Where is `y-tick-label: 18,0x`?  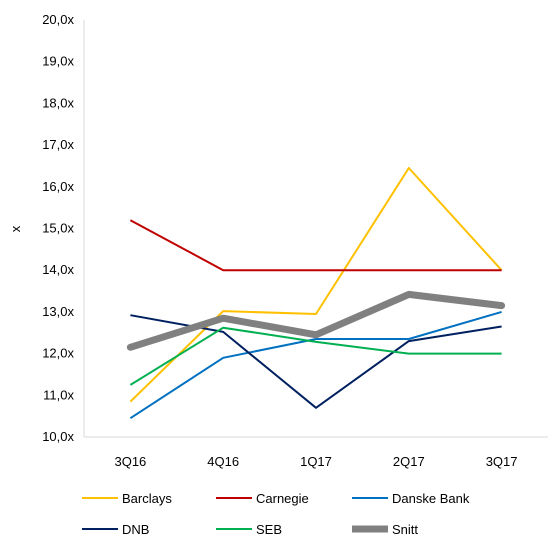 y-tick-label: 18,0x is located at coordinates (58, 102).